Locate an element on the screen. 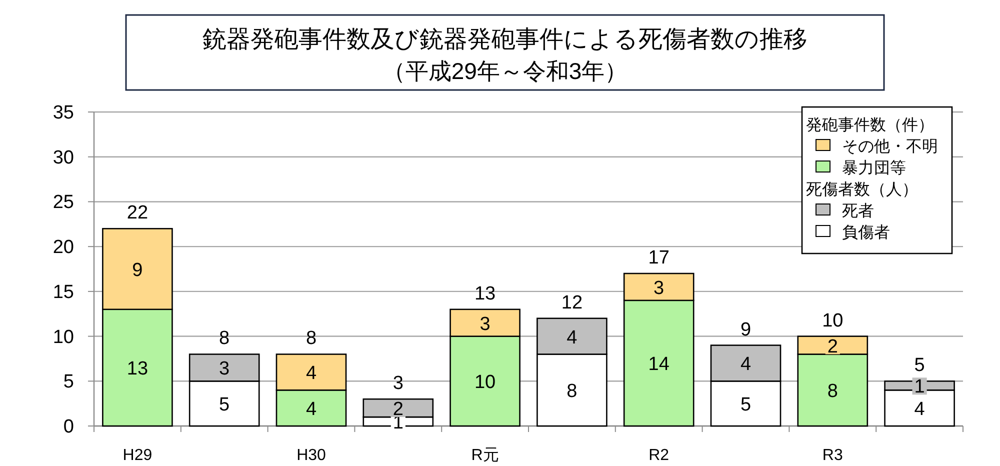 The height and width of the screenshot is (466, 1000). x-tick-label: H29 is located at coordinates (137, 455).